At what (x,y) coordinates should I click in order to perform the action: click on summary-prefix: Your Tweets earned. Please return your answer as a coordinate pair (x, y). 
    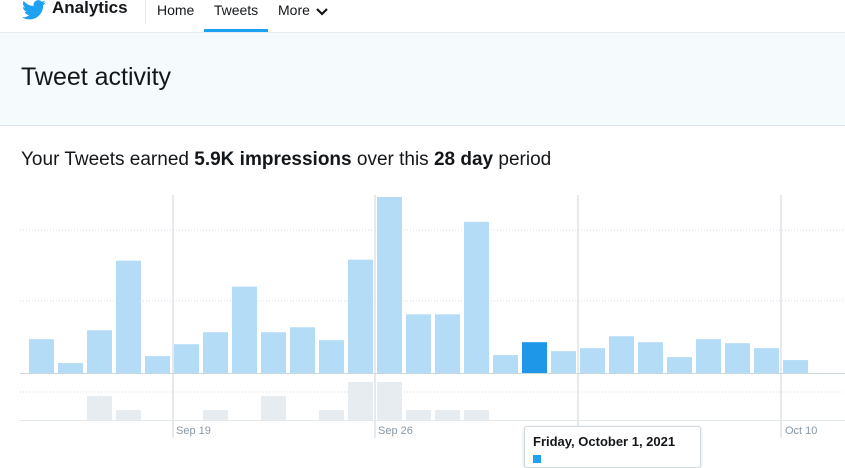
    Looking at the image, I should click on (108, 159).